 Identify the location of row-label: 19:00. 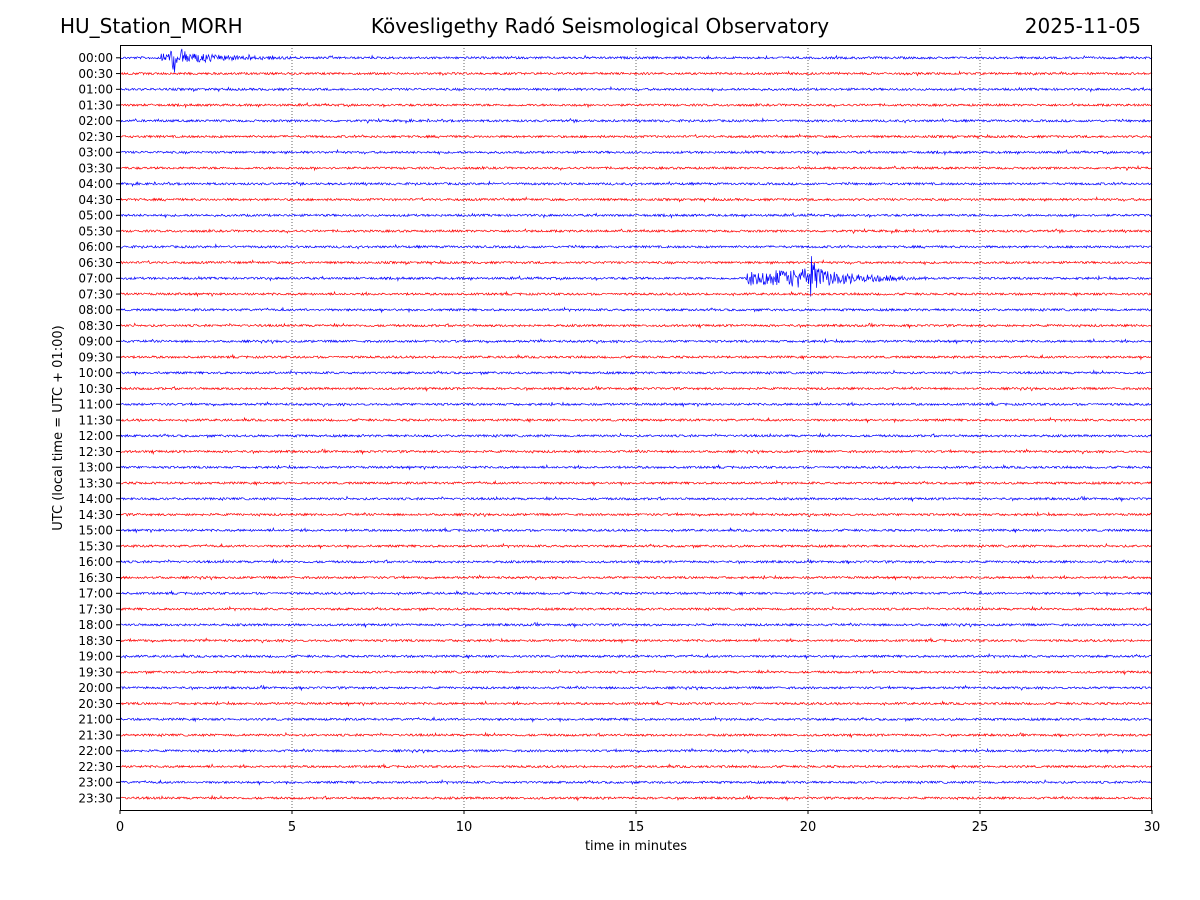
(95, 657).